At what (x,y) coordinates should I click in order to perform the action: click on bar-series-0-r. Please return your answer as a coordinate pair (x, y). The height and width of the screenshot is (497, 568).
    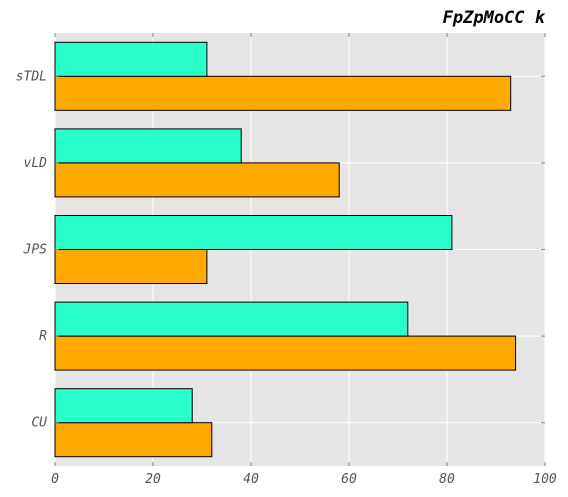
    Looking at the image, I should click on (285, 353).